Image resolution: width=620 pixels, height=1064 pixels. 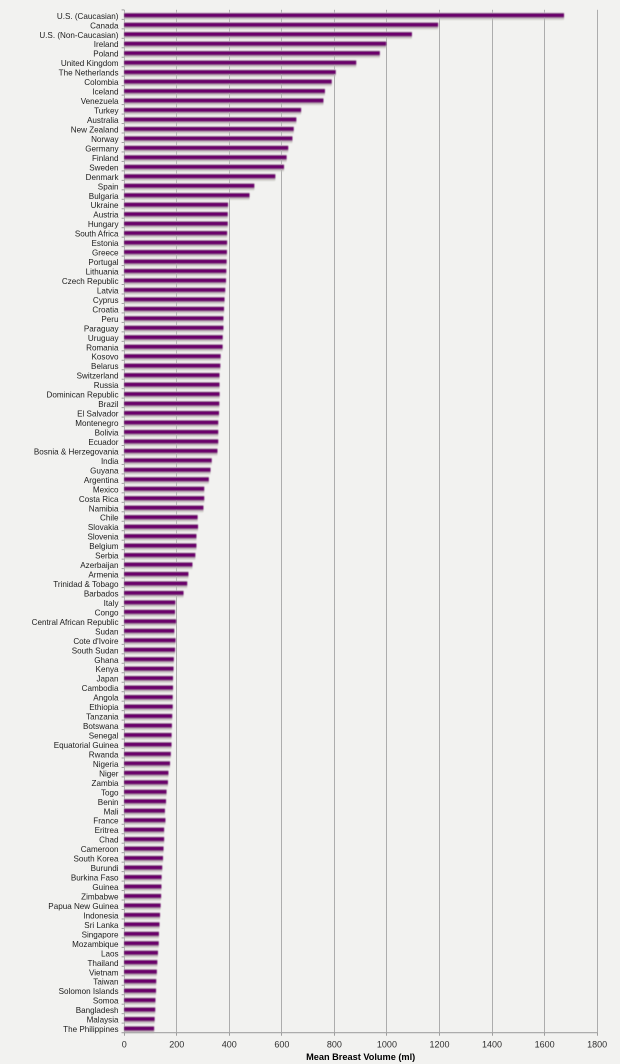 What do you see at coordinates (90, 1029) in the screenshot?
I see `svg-text: The Philippines` at bounding box center [90, 1029].